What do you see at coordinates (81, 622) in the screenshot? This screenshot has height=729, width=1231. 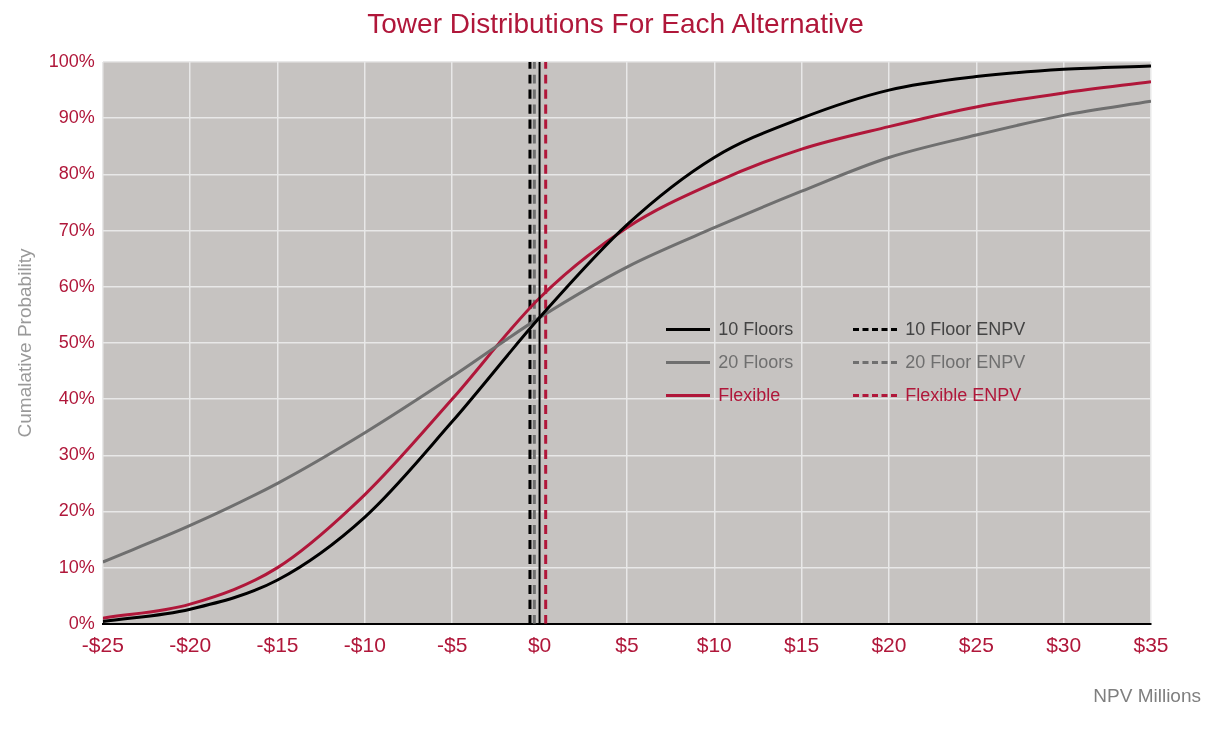 I see `y-tick-label: 0%` at bounding box center [81, 622].